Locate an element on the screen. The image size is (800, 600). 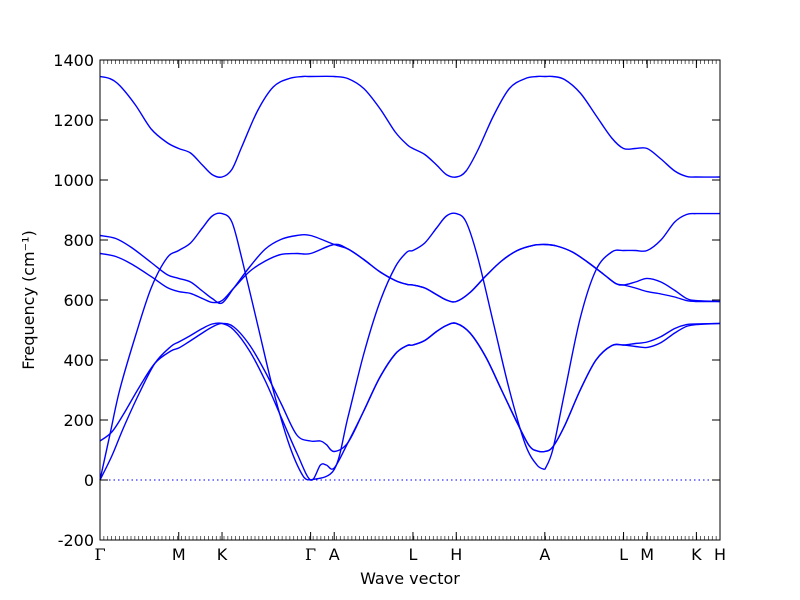
y-tick-label: 600 is located at coordinates (78, 300).